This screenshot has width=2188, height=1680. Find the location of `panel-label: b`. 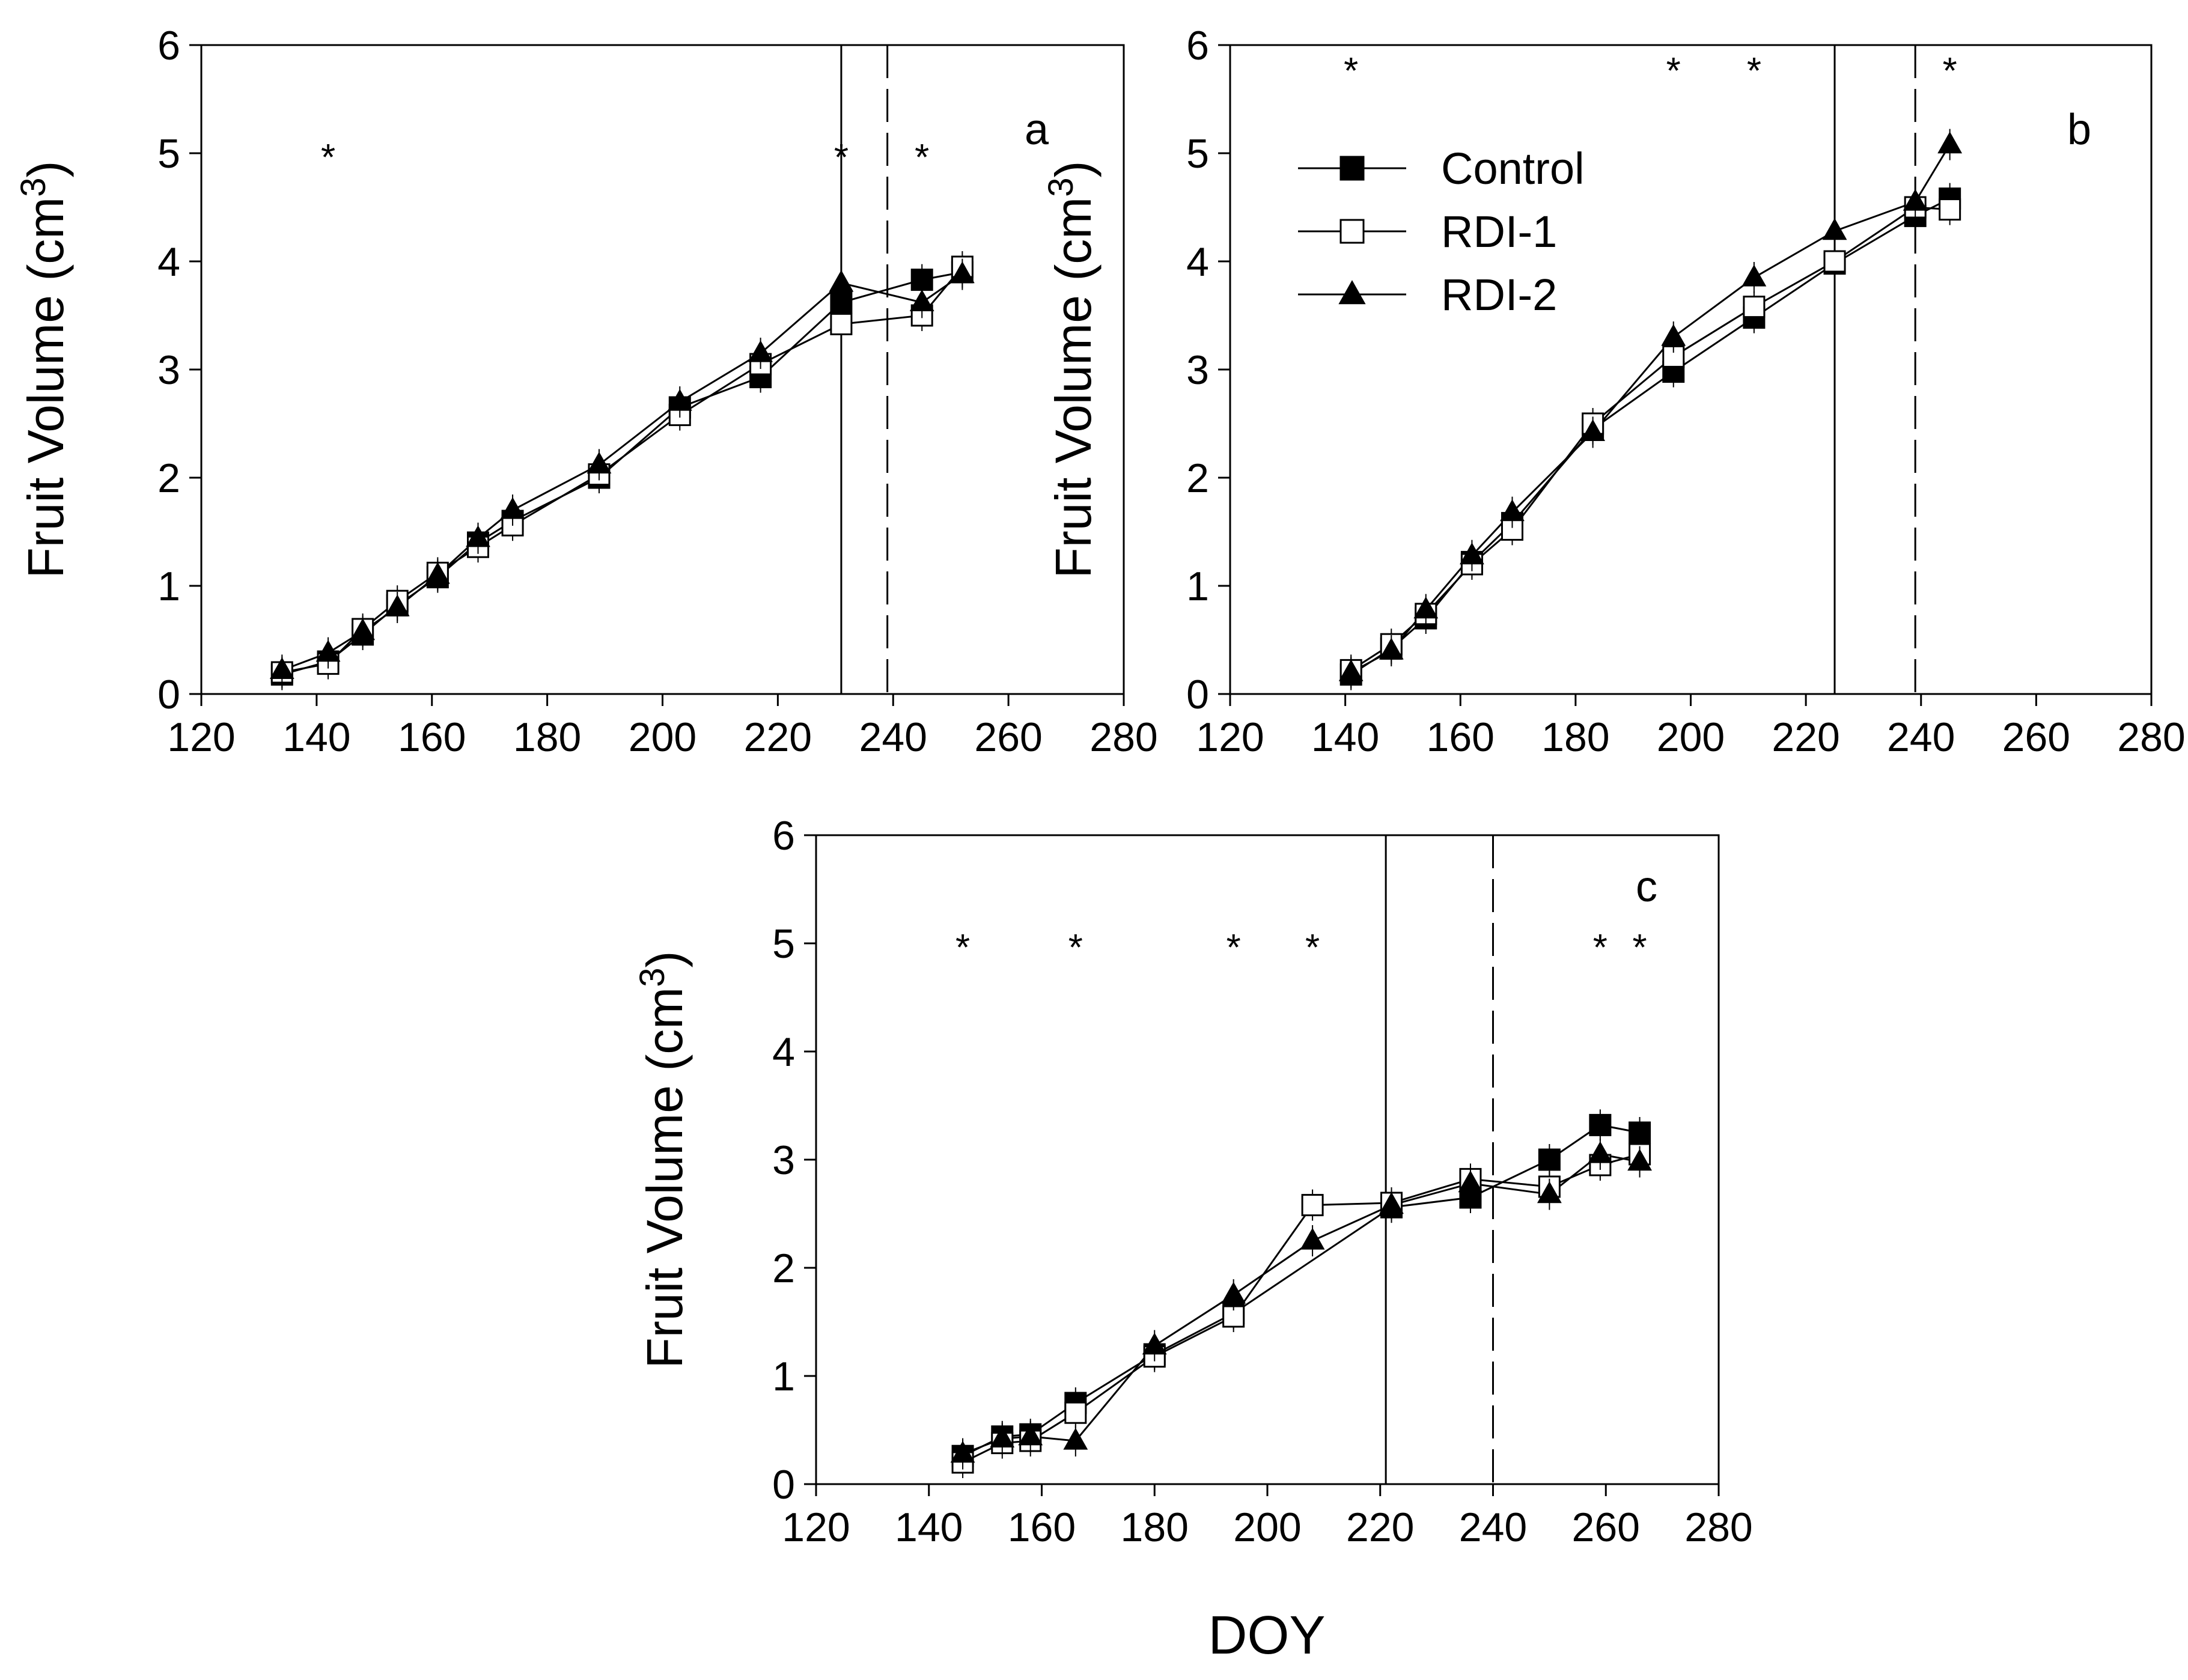

panel-label: b is located at coordinates (2079, 130).